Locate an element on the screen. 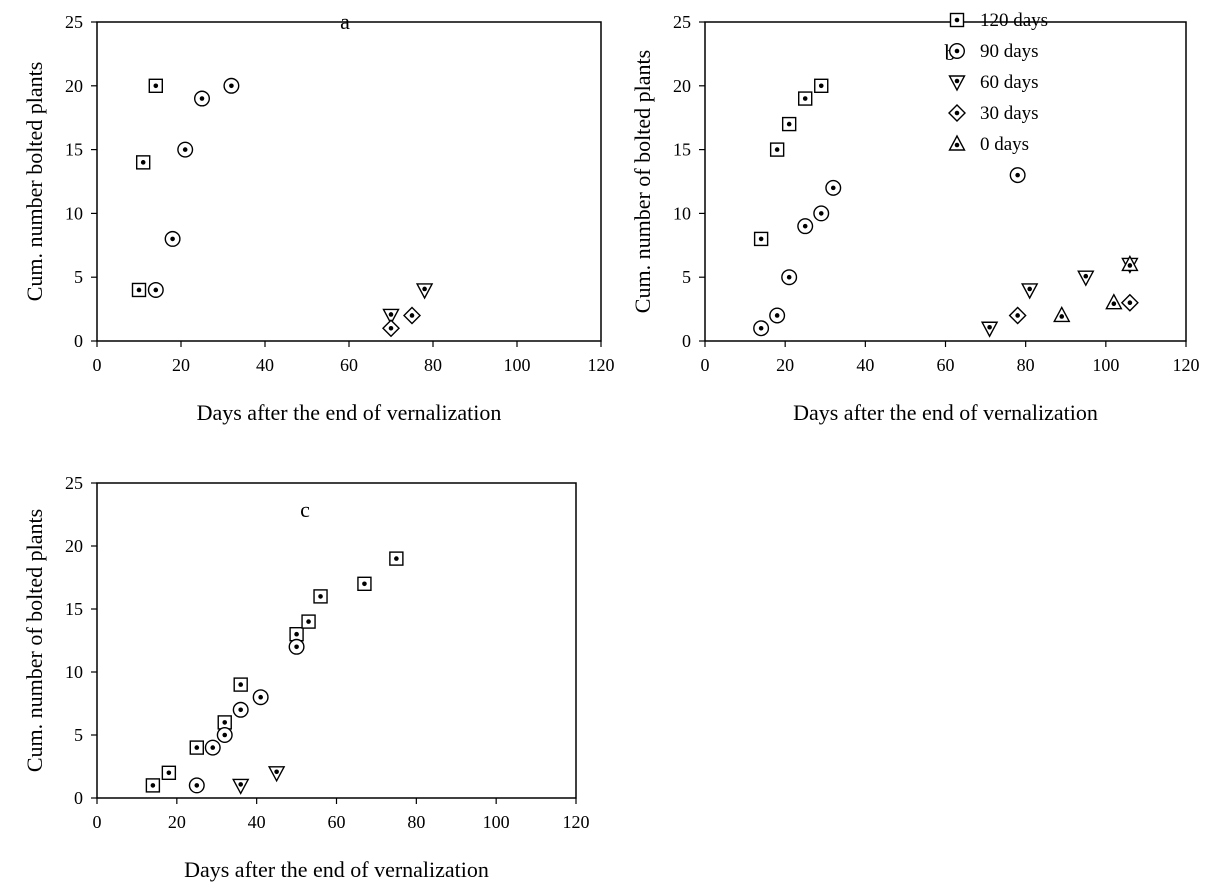 The height and width of the screenshot is (891, 1217). legend-entry-label: 30 days is located at coordinates (1009, 113).